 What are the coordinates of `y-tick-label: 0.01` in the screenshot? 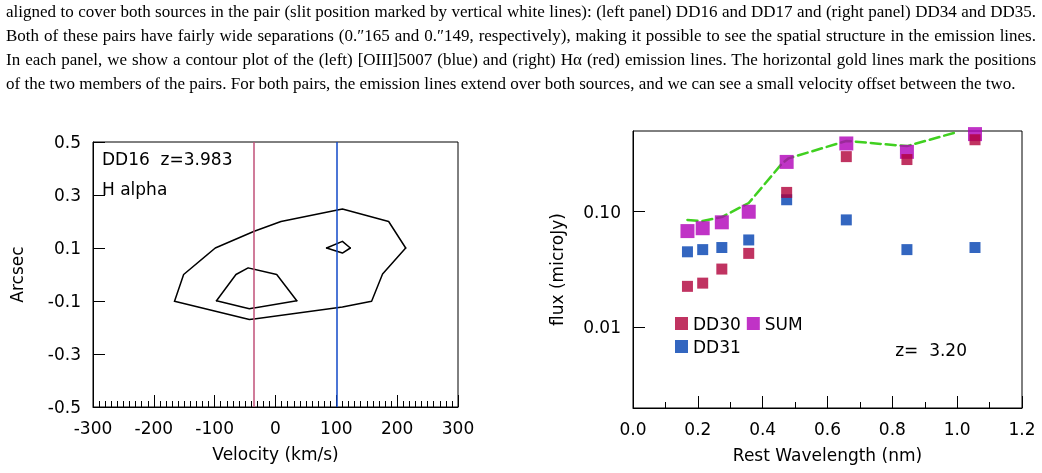 It's located at (602, 327).